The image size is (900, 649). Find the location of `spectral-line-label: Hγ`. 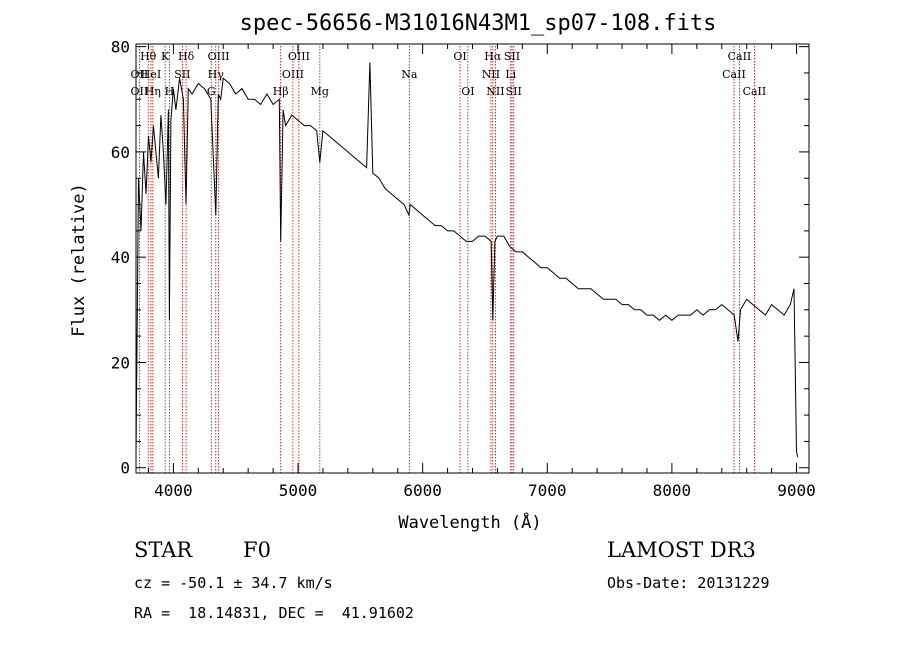

spectral-line-label: Hγ is located at coordinates (216, 74).